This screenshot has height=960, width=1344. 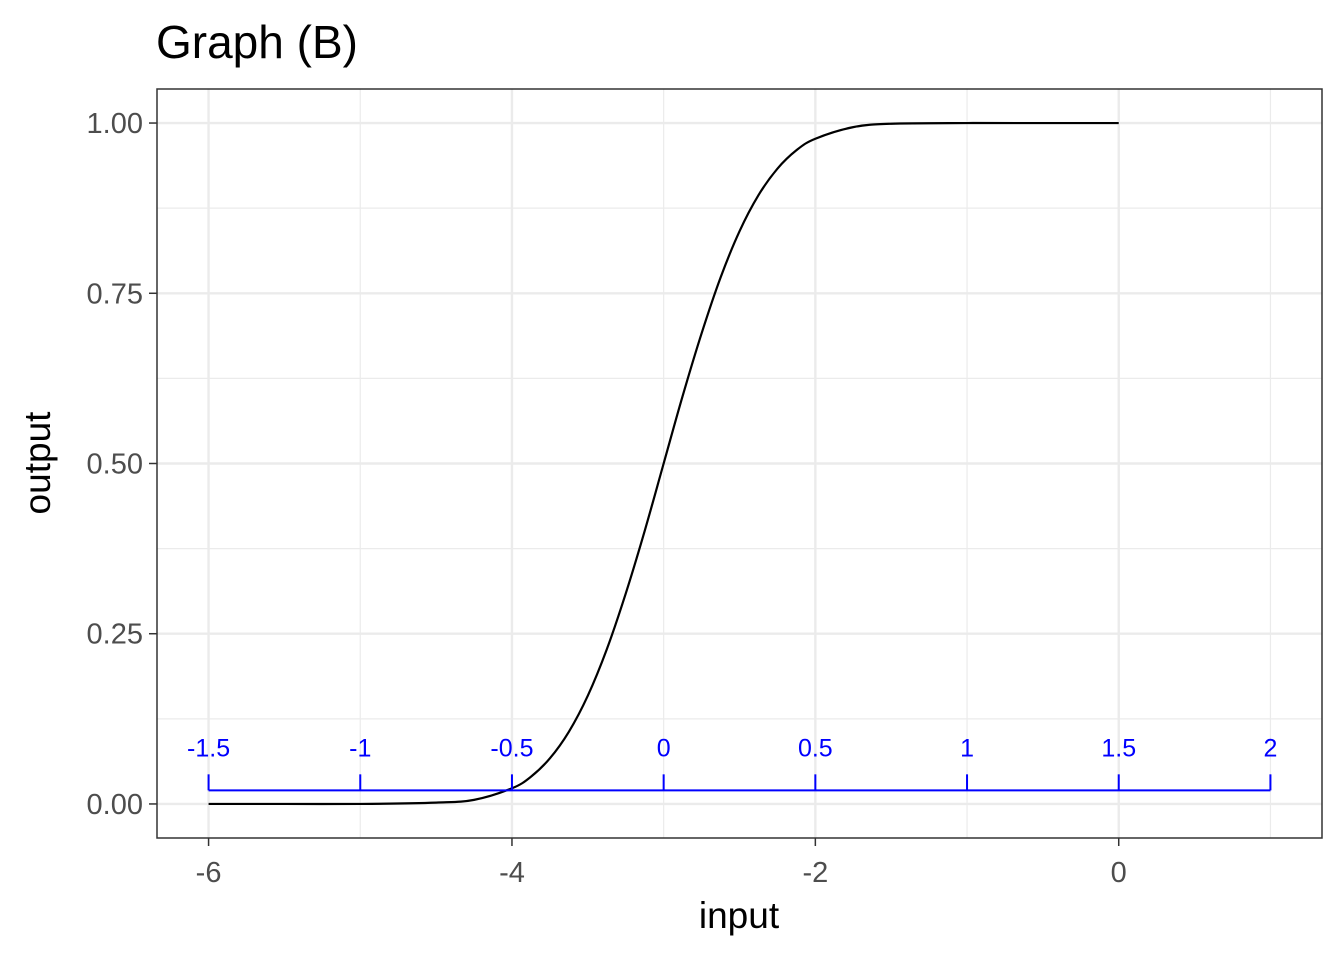 What do you see at coordinates (967, 748) in the screenshot?
I see `ruler-label: 1` at bounding box center [967, 748].